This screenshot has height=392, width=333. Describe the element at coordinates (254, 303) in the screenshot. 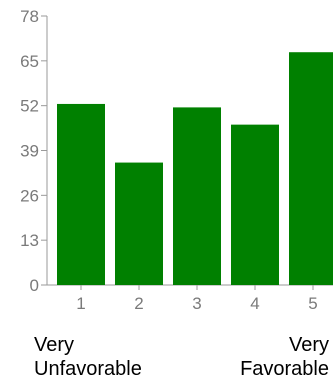

I see `x-tick-label: 4` at that location.